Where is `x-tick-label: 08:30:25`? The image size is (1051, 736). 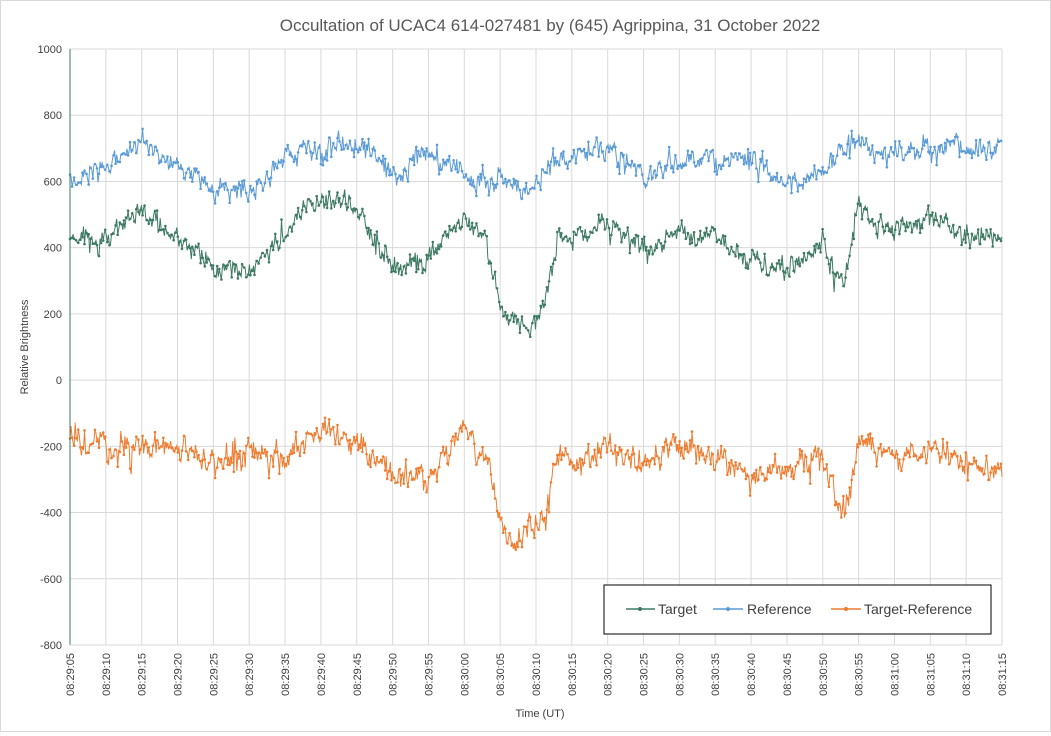 x-tick-label: 08:30:25 is located at coordinates (645, 674).